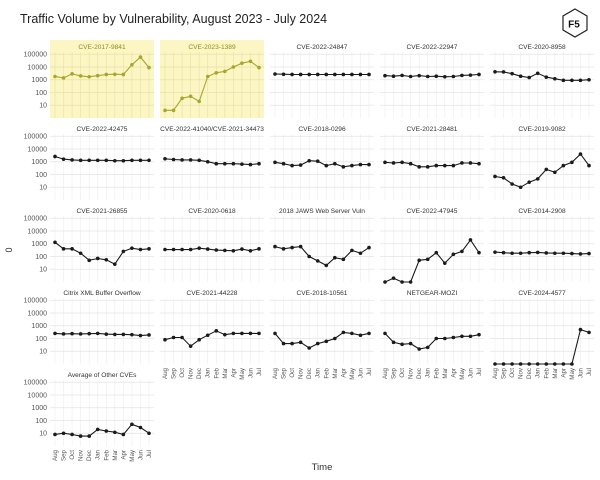 The height and width of the screenshot is (480, 600). I want to click on y-tick-label: 1000, so click(39, 244).